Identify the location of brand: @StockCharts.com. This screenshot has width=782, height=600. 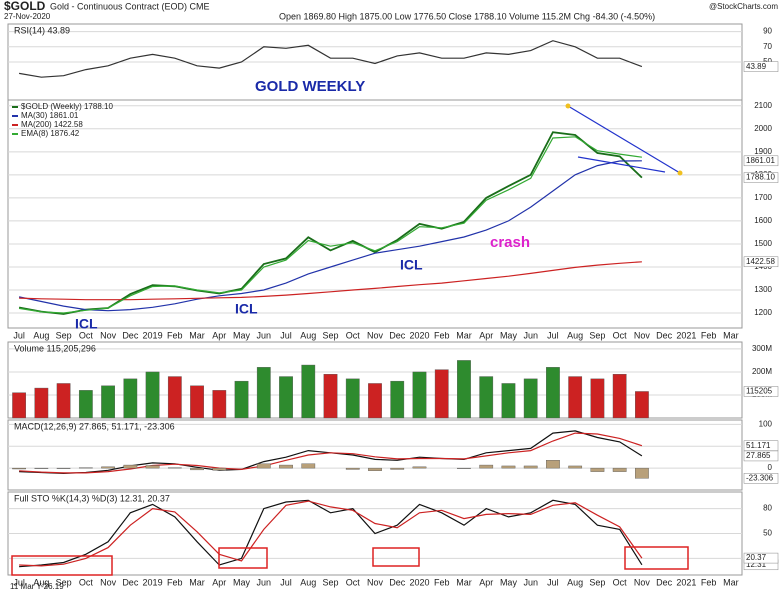
(743, 6).